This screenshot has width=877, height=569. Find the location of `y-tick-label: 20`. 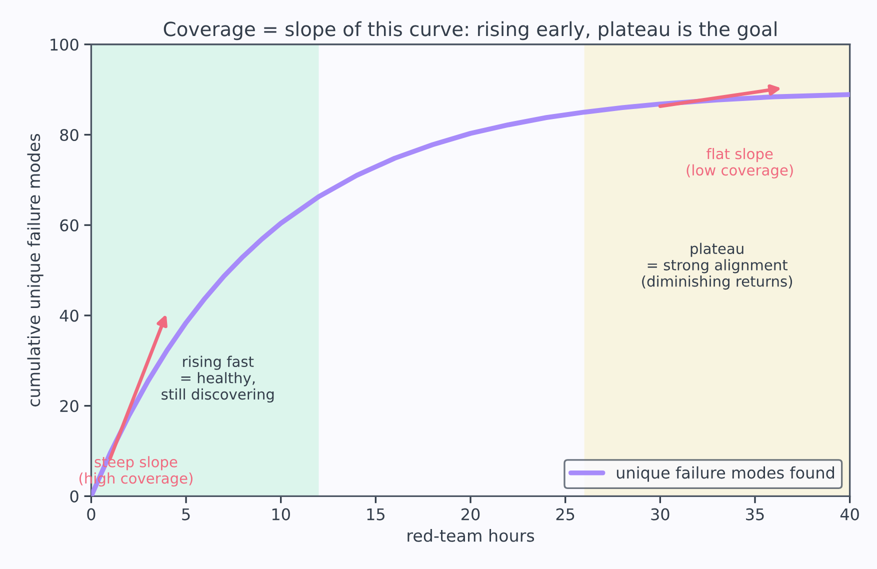

y-tick-label: 20 is located at coordinates (69, 406).